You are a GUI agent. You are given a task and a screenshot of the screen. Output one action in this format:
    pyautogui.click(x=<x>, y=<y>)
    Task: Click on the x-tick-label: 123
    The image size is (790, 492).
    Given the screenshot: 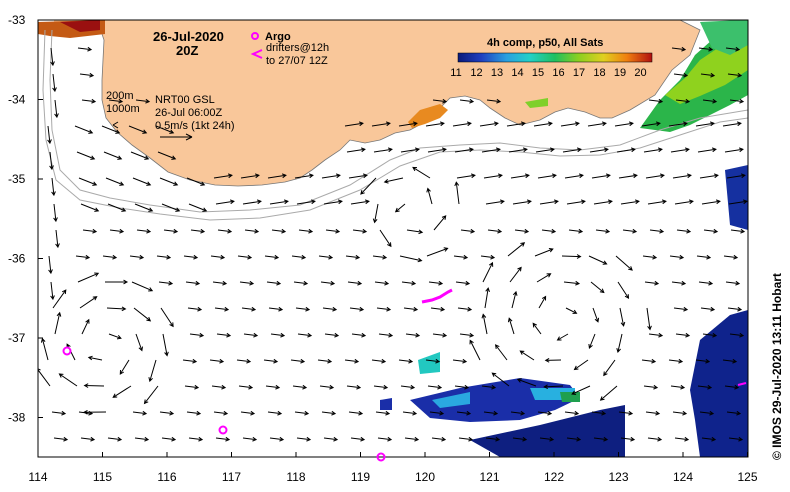 What is the action you would take?
    pyautogui.click(x=618, y=477)
    